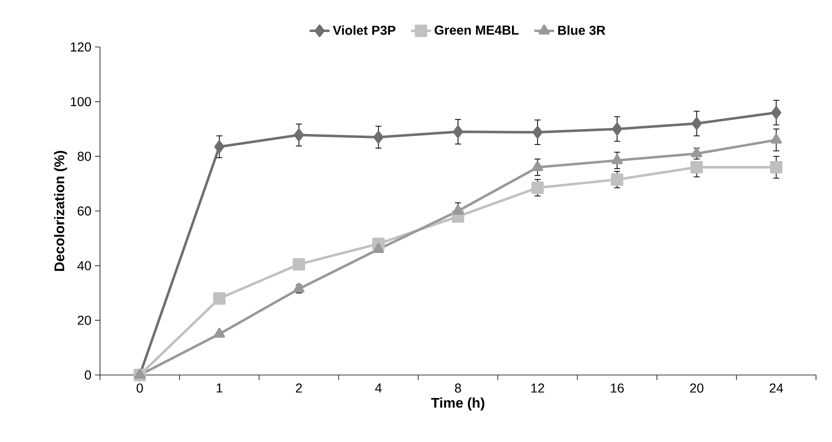 The image size is (832, 442). Describe the element at coordinates (87, 375) in the screenshot. I see `y-tick-label: 0` at that location.